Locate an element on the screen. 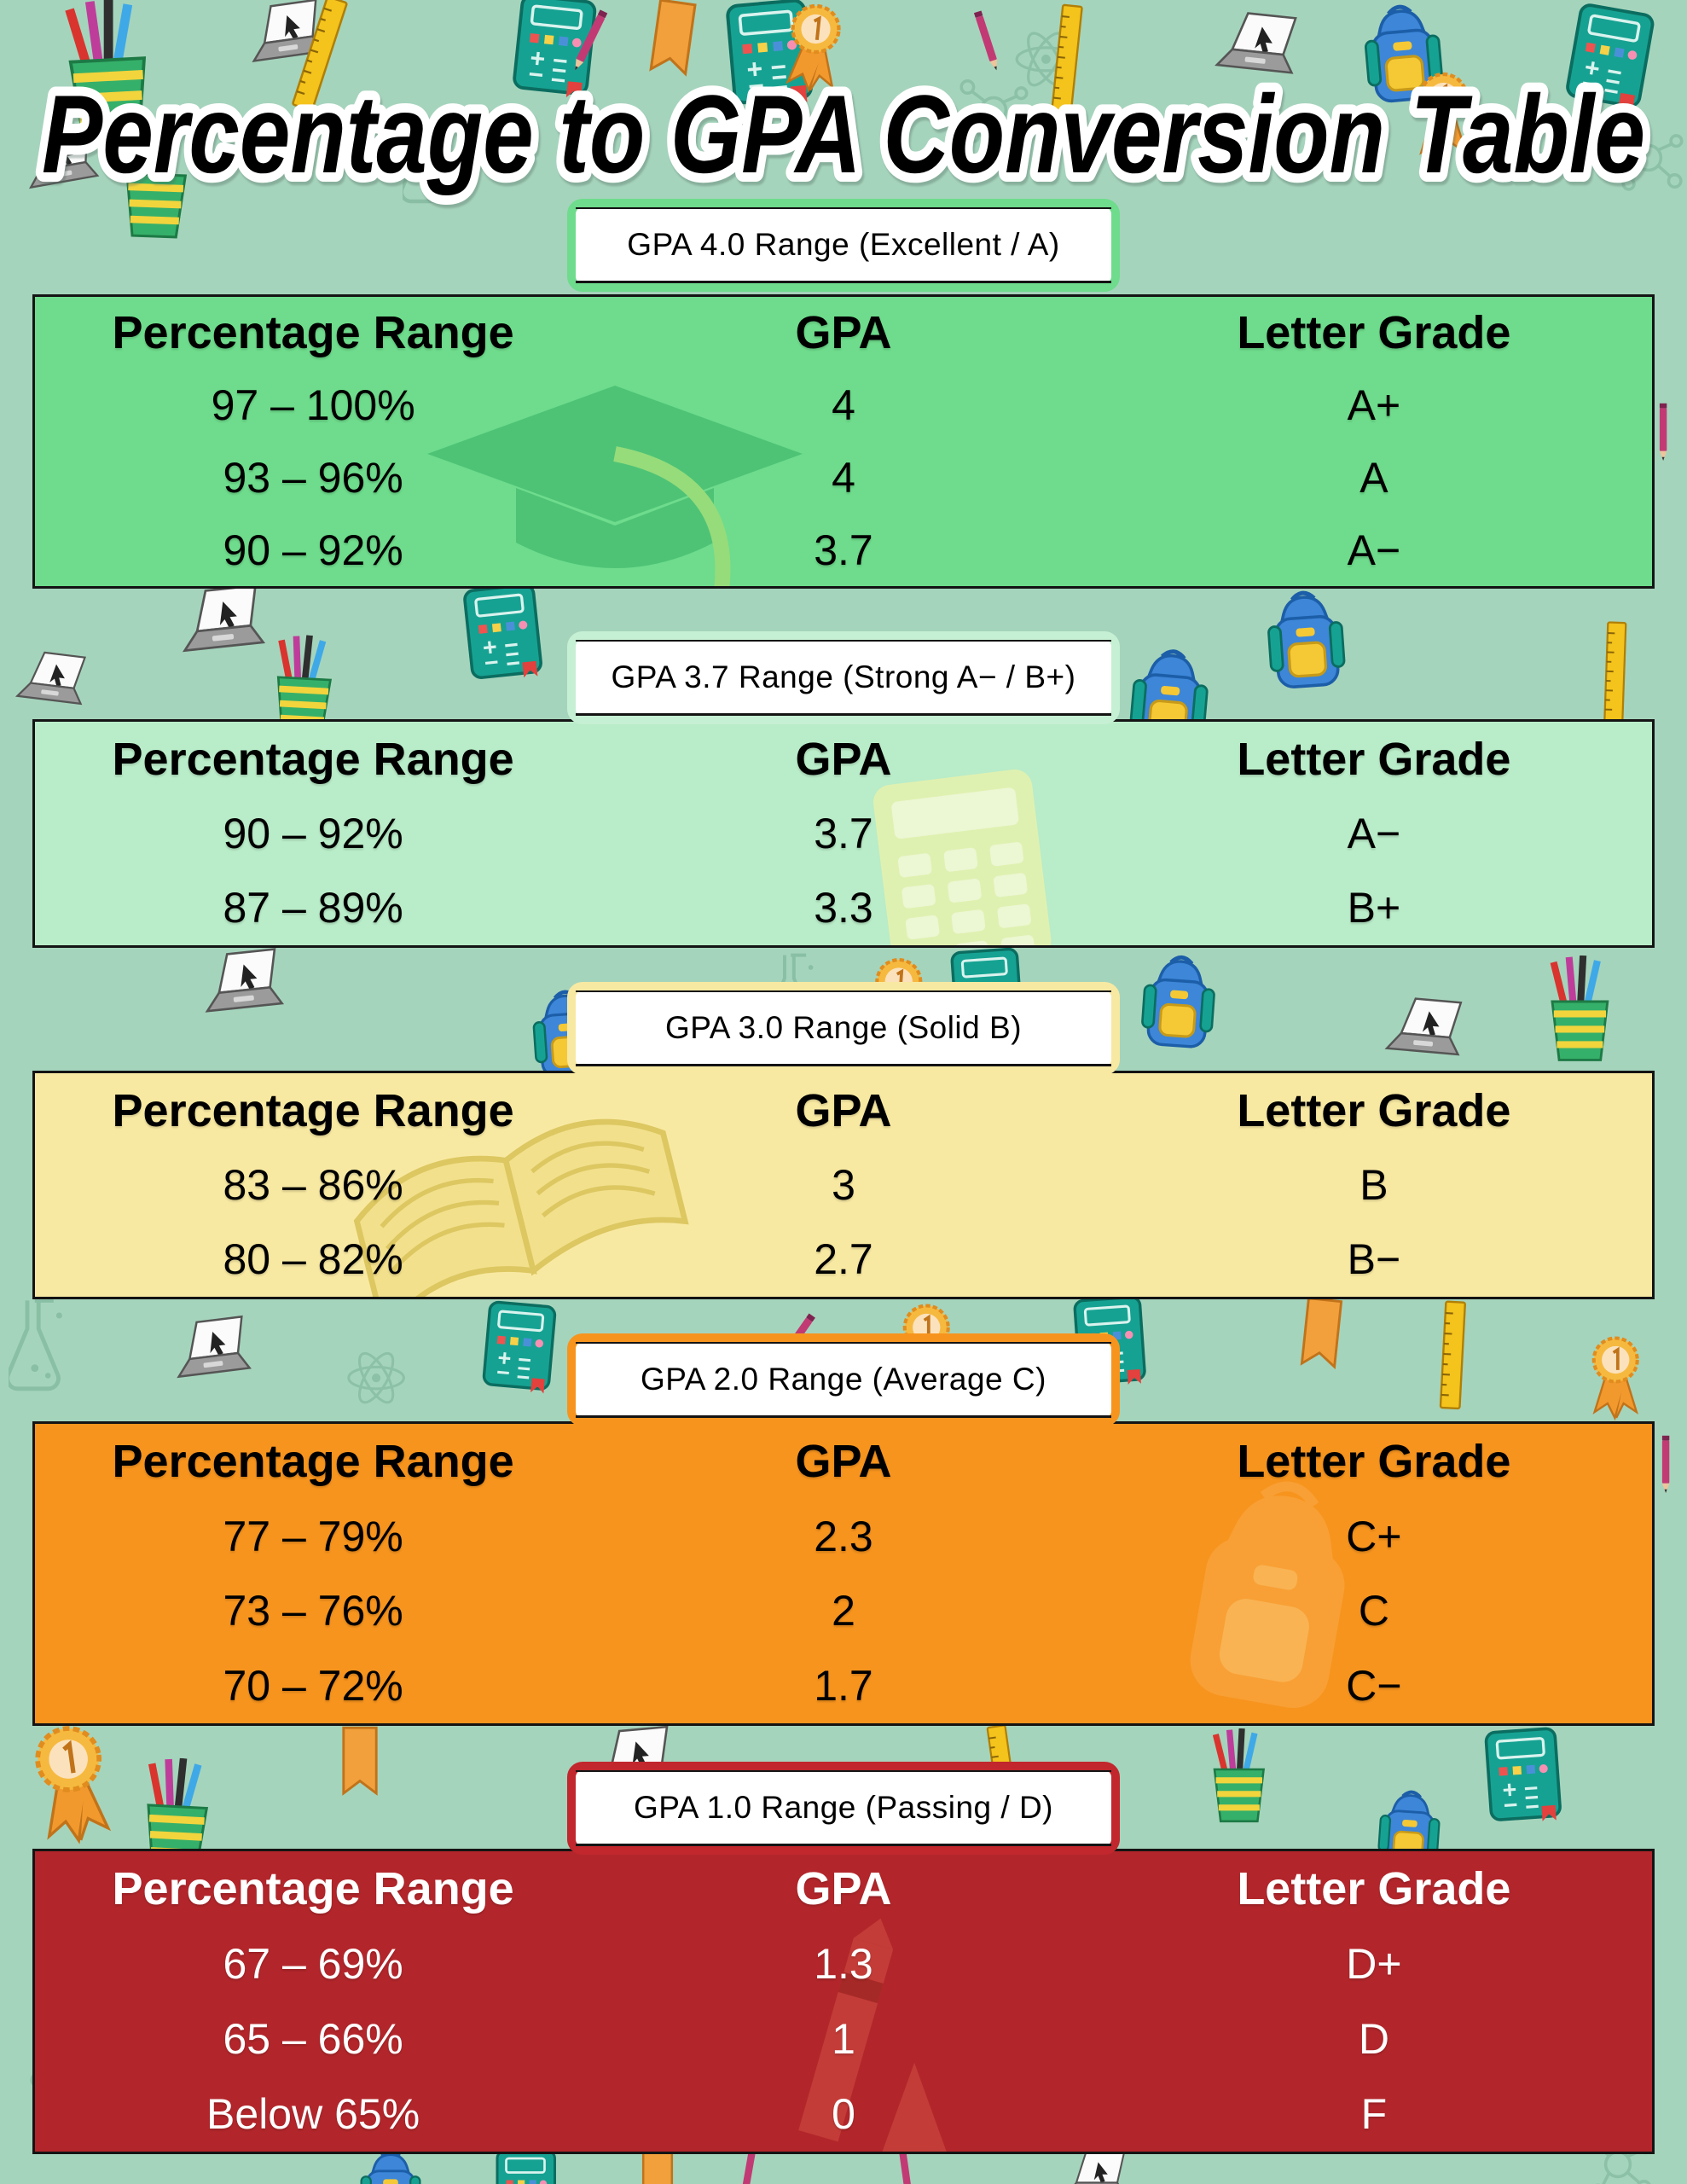  section-header-box: GPA 3.7 Range (Strong A− / B+) is located at coordinates (843, 677).